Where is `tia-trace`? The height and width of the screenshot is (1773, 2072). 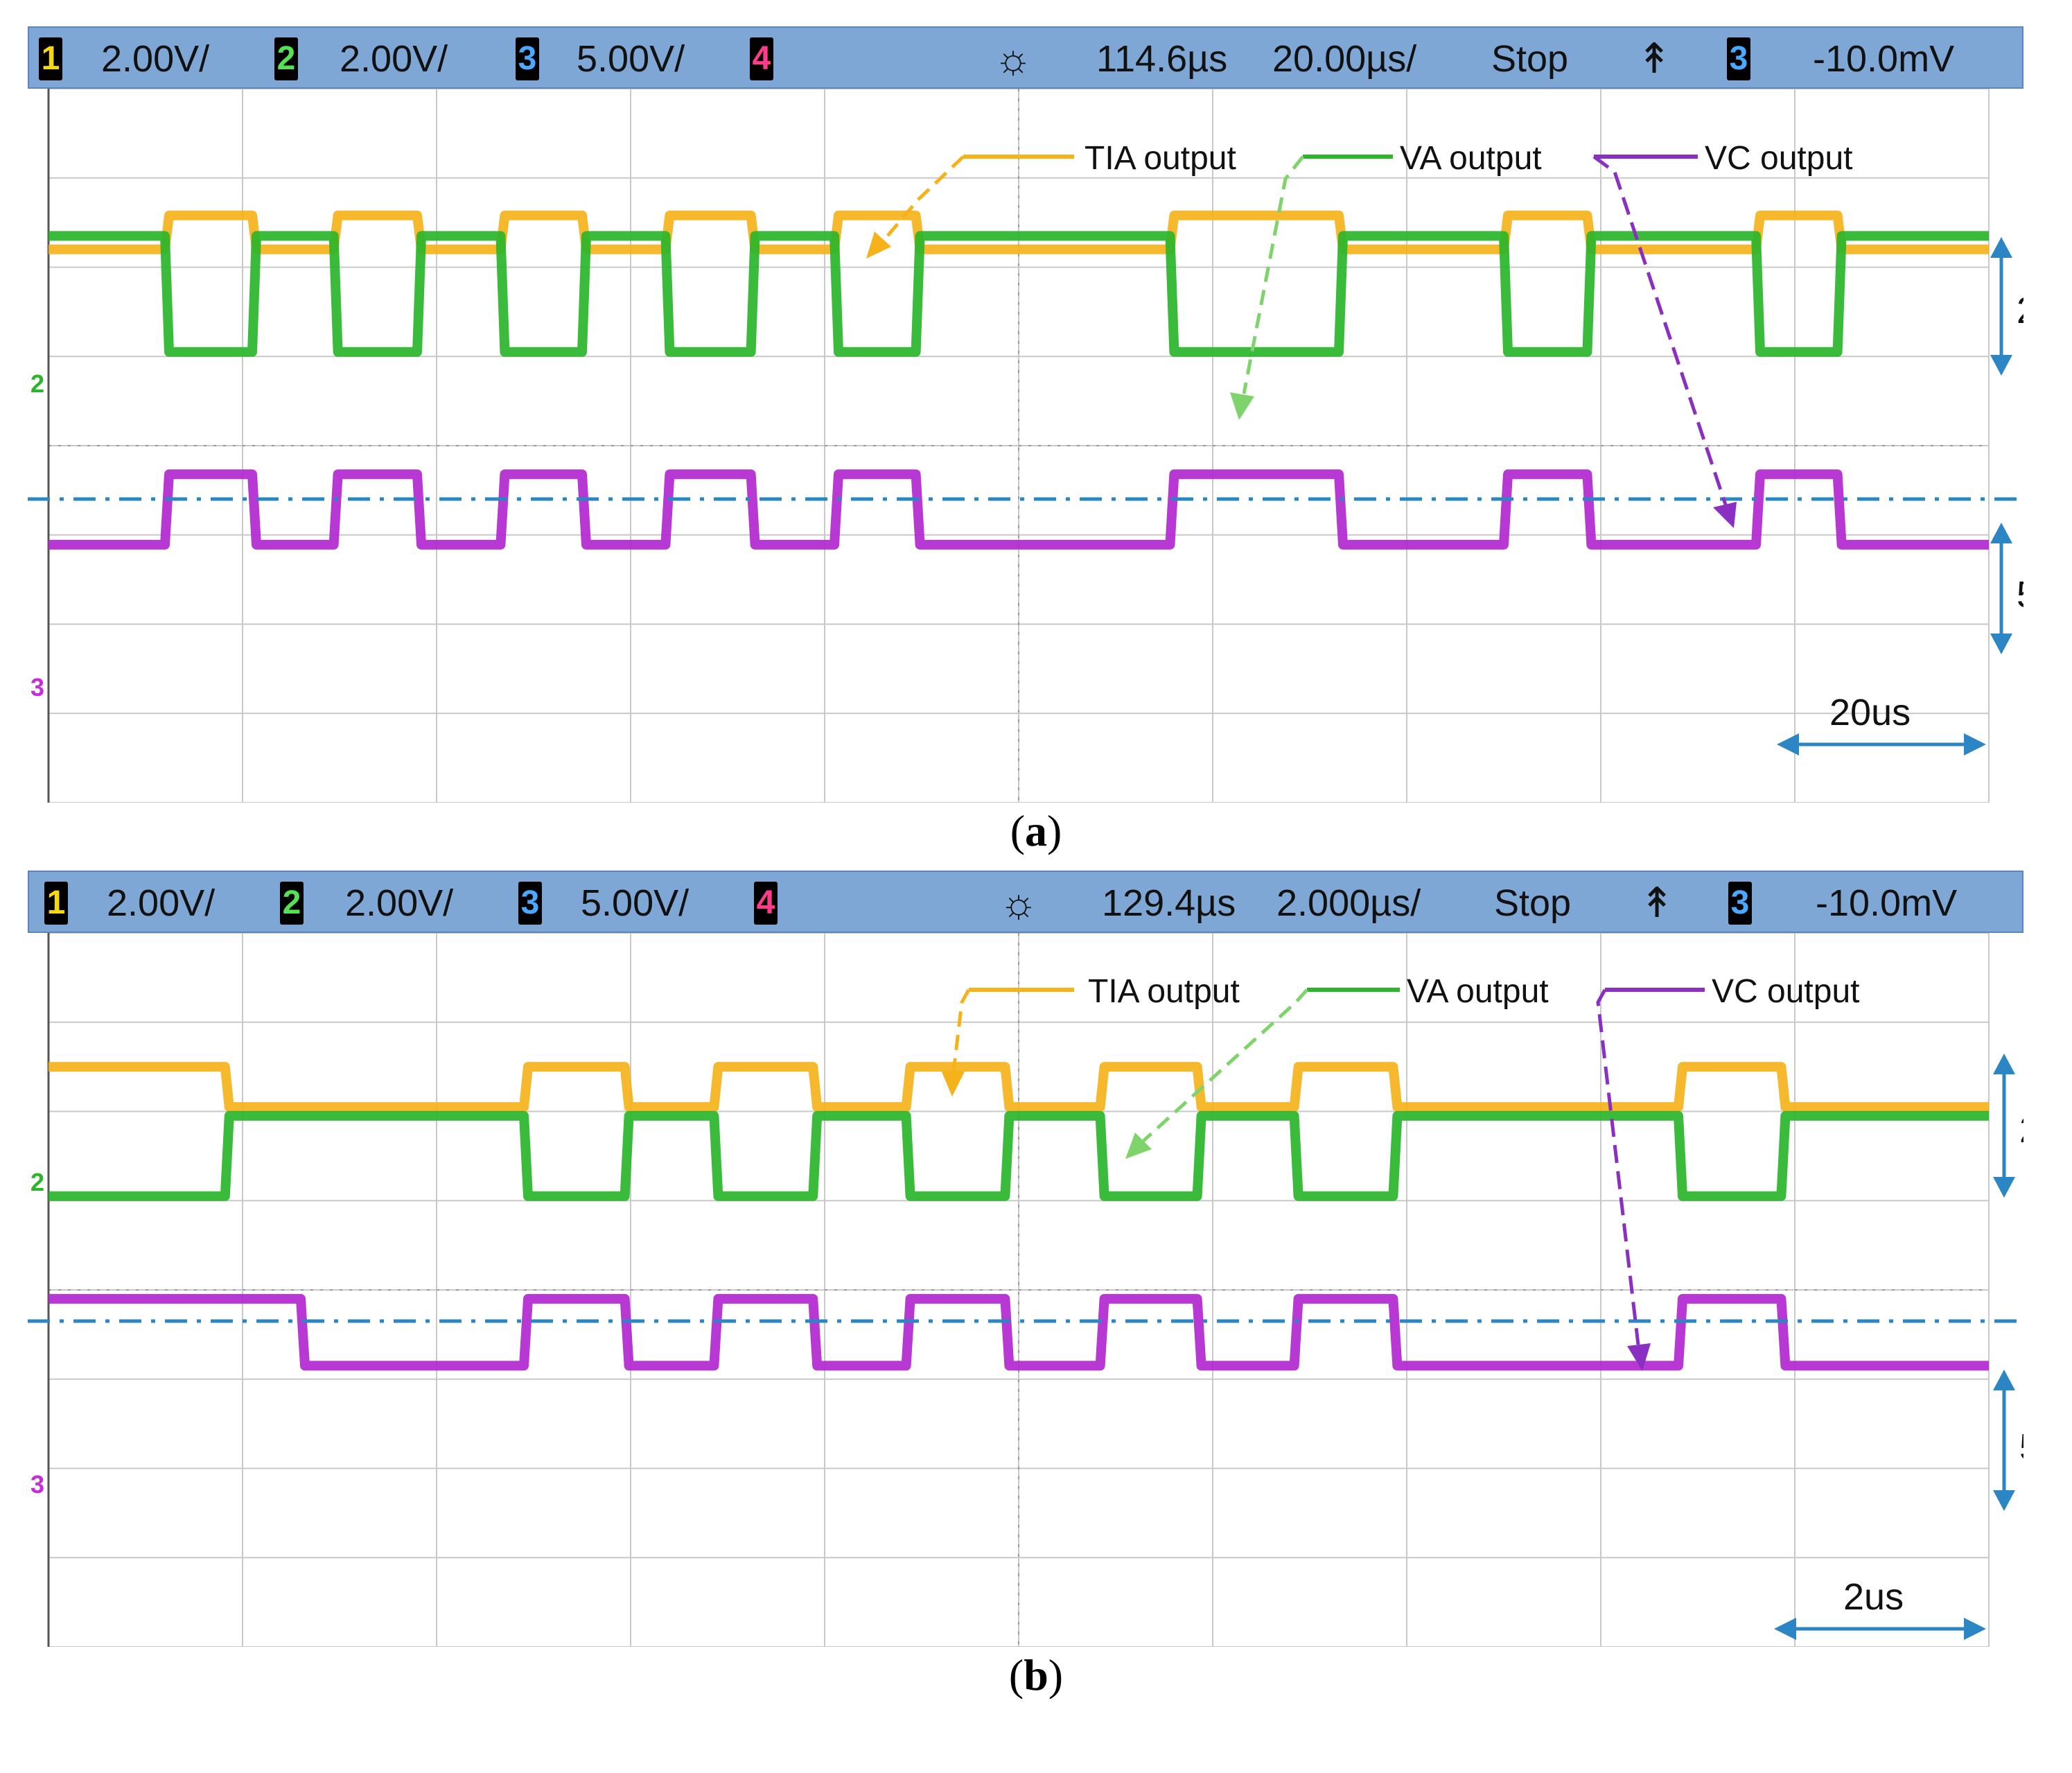 tia-trace is located at coordinates (1019, 1087).